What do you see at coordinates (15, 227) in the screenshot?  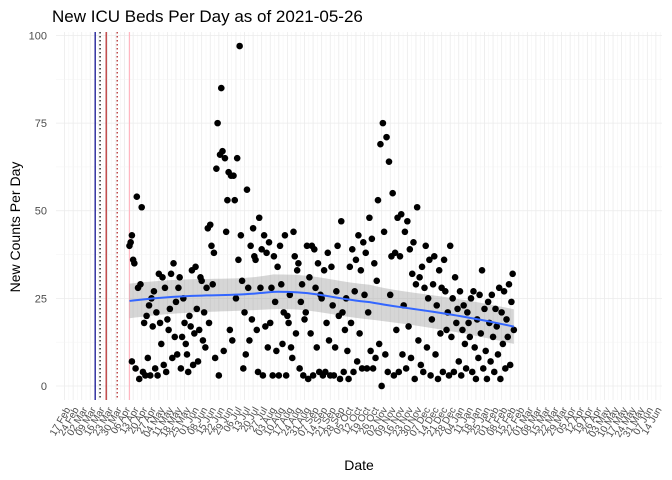 I see `y-axis-title: New Counts Per Day` at bounding box center [15, 227].